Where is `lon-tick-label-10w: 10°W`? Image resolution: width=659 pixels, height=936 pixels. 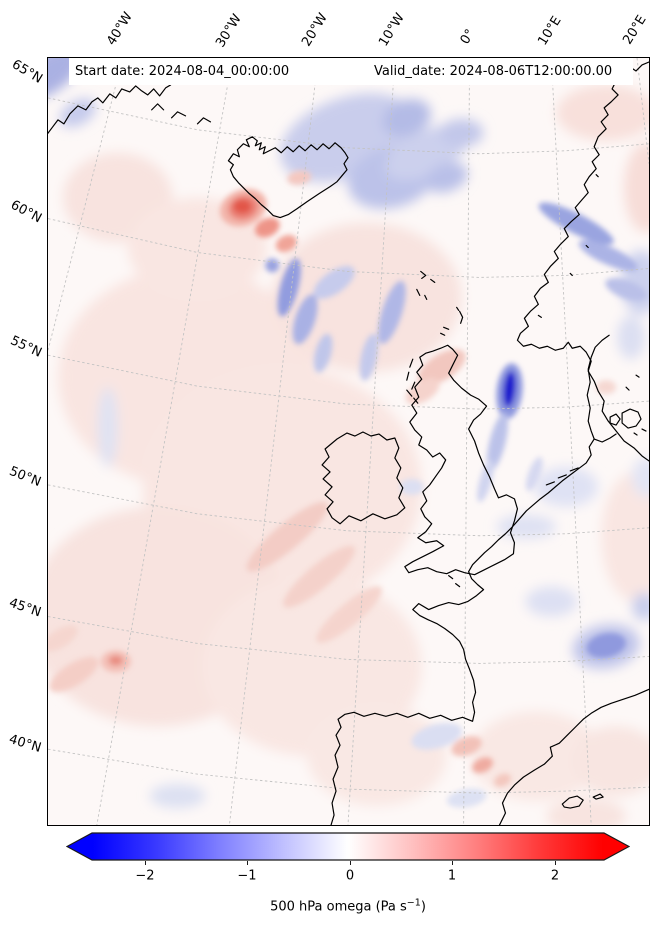 lon-tick-label-10w: 10°W is located at coordinates (392, 30).